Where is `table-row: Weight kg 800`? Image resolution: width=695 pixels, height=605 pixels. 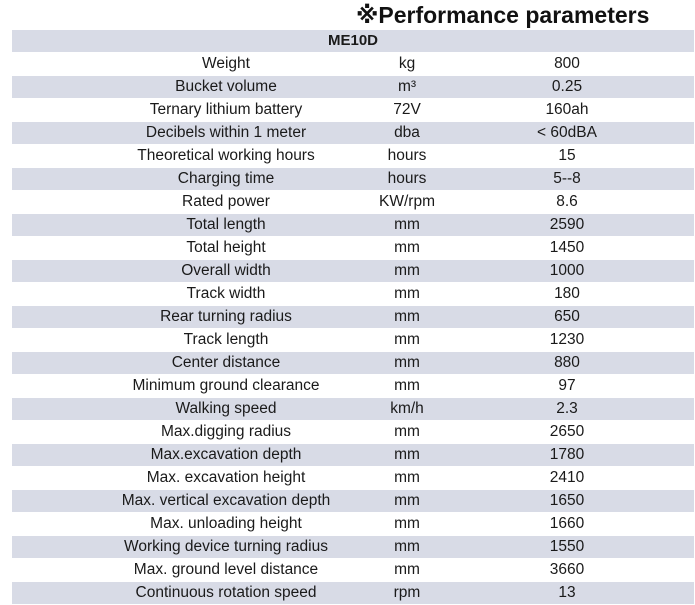
table-row: Weight kg 800 is located at coordinates (353, 64).